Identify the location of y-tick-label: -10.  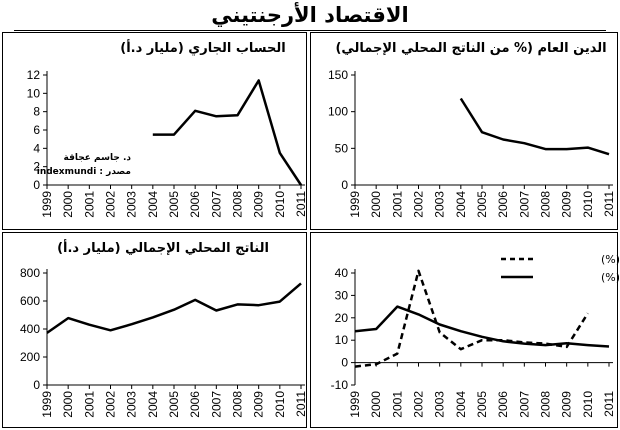
(340, 385).